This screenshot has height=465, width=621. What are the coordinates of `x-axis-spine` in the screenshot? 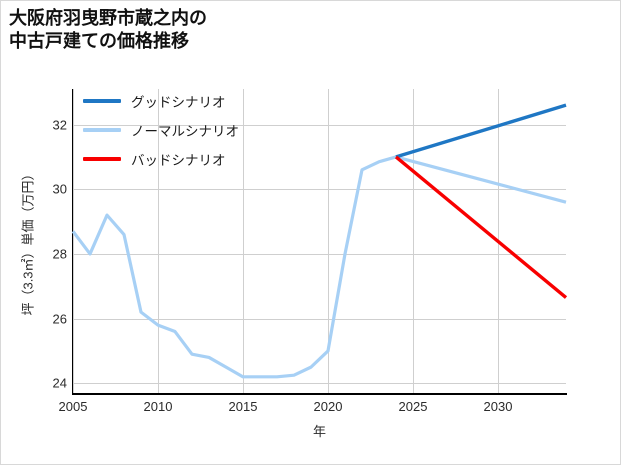 It's located at (319, 394).